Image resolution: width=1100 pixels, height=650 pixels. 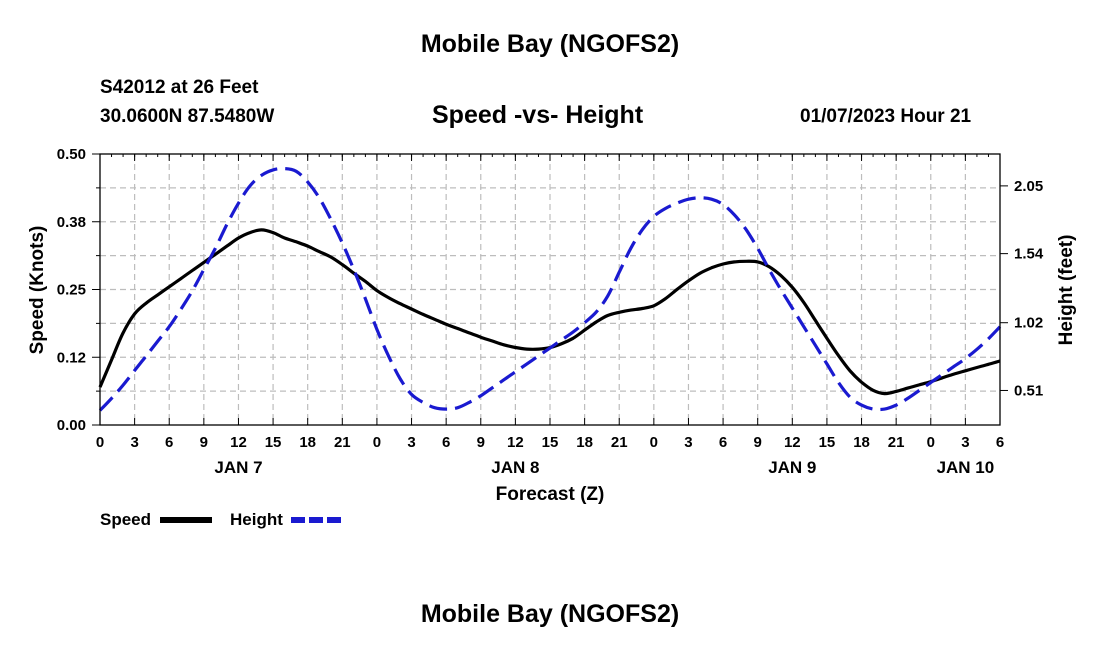 I want to click on legend-speed-label: Speed, so click(x=125, y=519).